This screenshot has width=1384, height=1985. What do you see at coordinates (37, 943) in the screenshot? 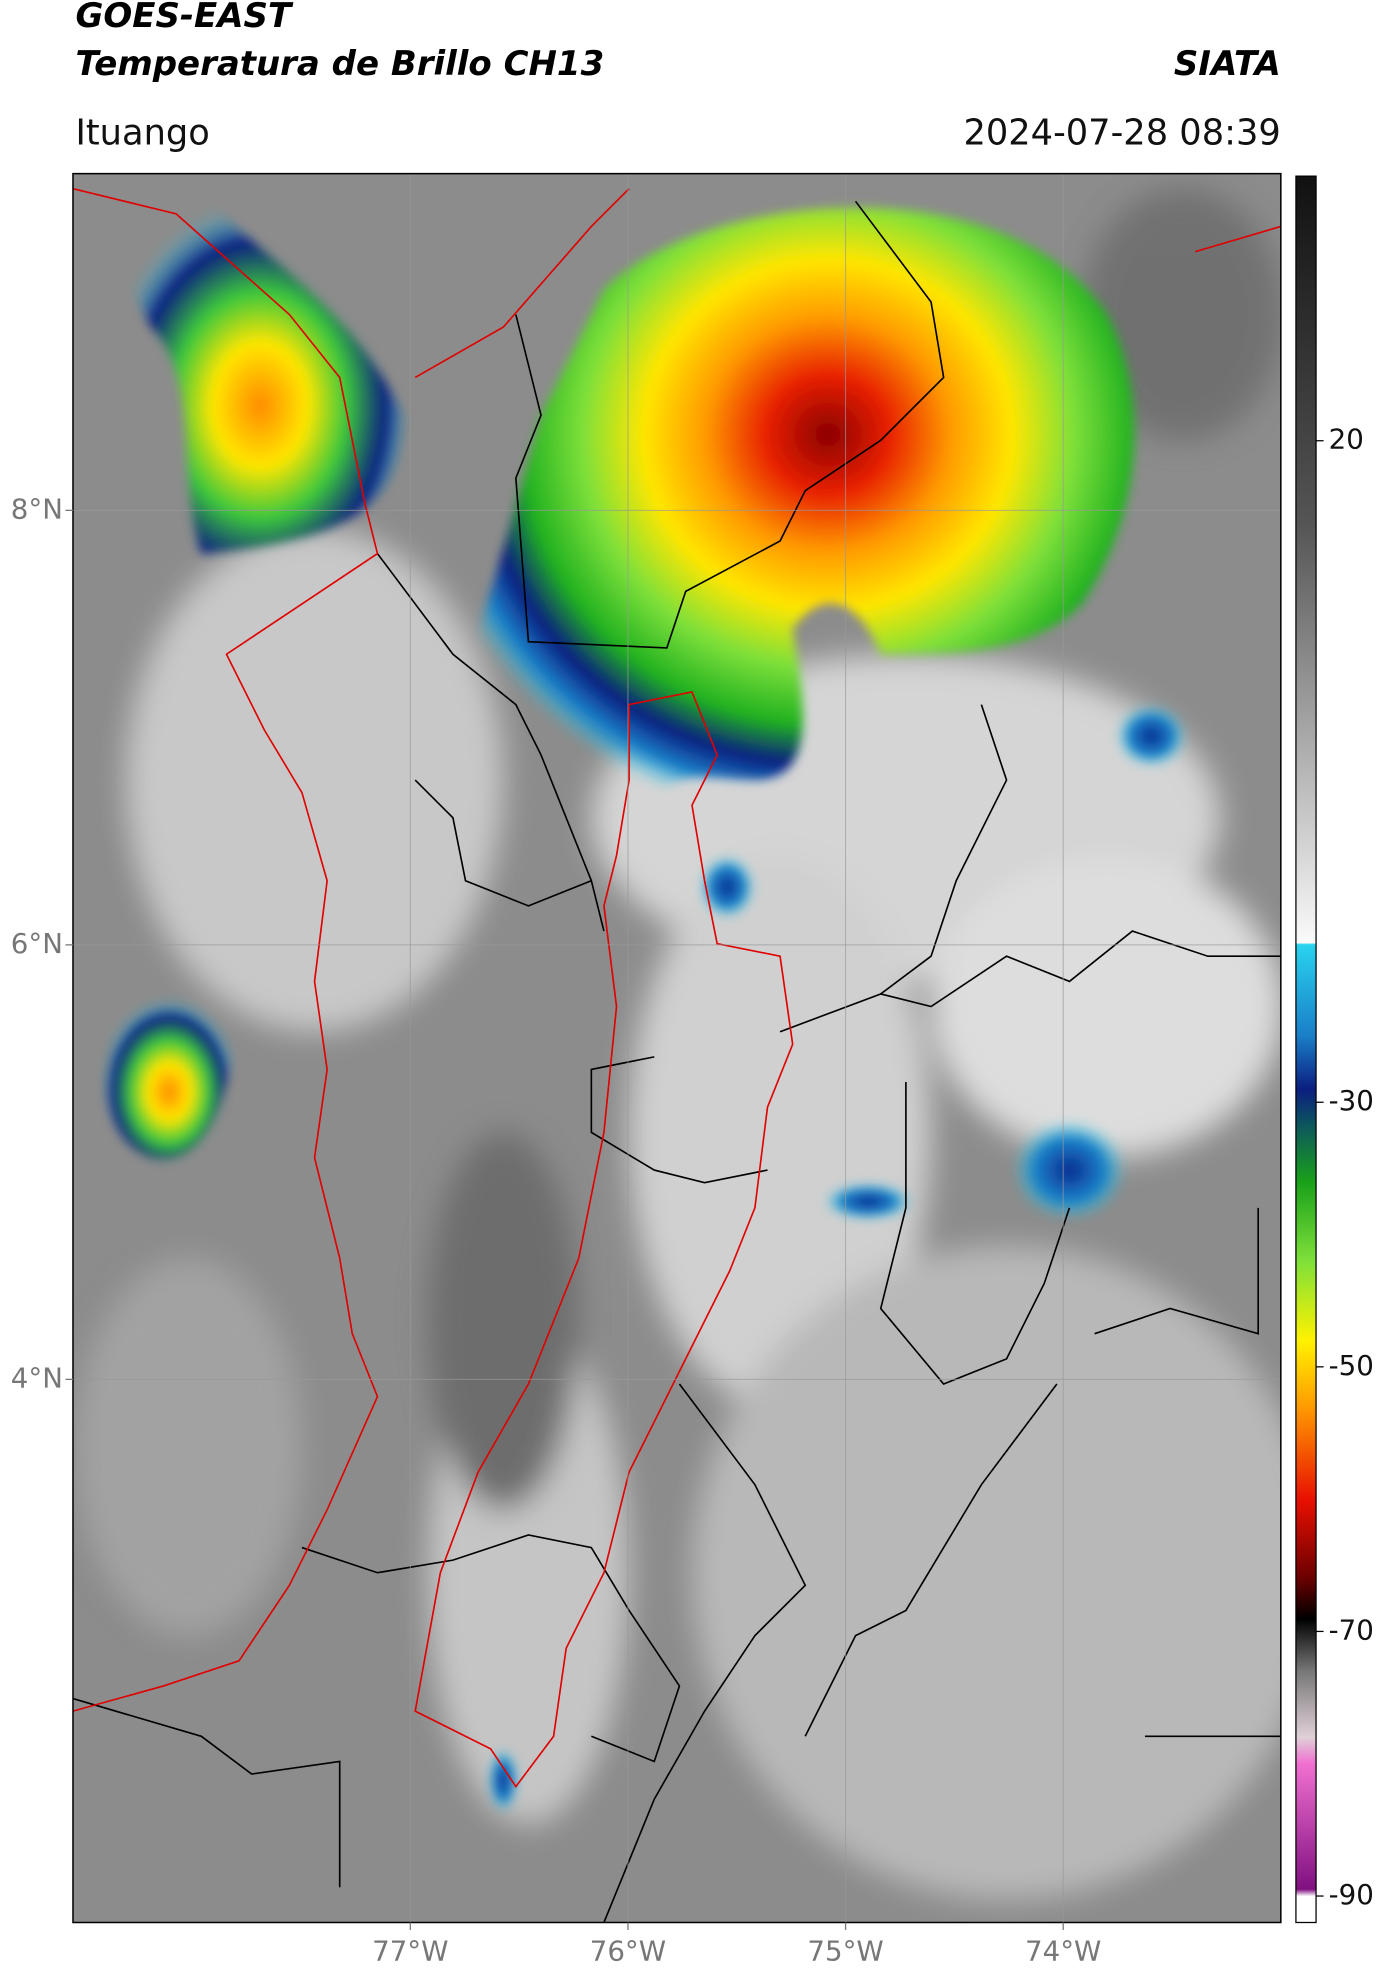
I see `y-tick-label: 6°N` at bounding box center [37, 943].